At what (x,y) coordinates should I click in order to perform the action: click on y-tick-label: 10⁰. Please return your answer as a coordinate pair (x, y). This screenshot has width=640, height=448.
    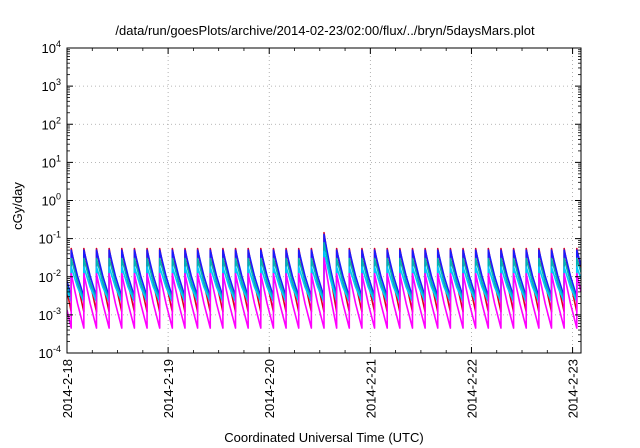
    Looking at the image, I should click on (51, 200).